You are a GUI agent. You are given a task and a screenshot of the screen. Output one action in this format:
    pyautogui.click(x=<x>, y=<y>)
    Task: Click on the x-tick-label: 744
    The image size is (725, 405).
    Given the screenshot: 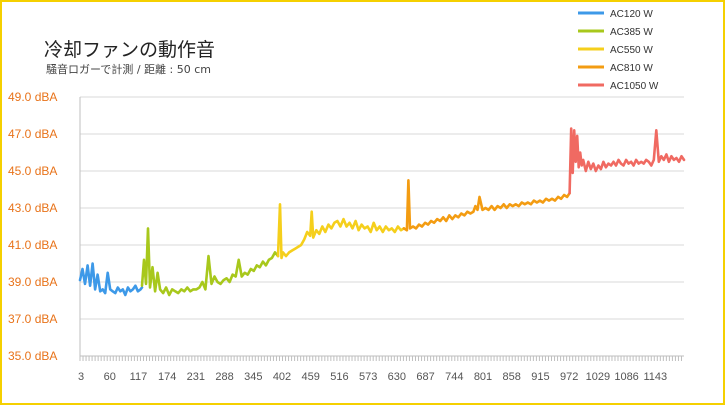 What is the action you would take?
    pyautogui.click(x=454, y=377)
    